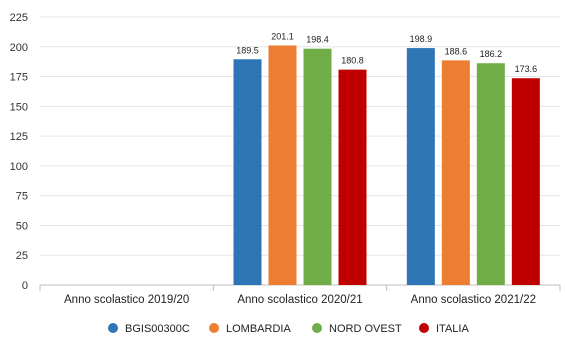  Describe the element at coordinates (22, 226) in the screenshot. I see `y-tick-label: 50` at that location.